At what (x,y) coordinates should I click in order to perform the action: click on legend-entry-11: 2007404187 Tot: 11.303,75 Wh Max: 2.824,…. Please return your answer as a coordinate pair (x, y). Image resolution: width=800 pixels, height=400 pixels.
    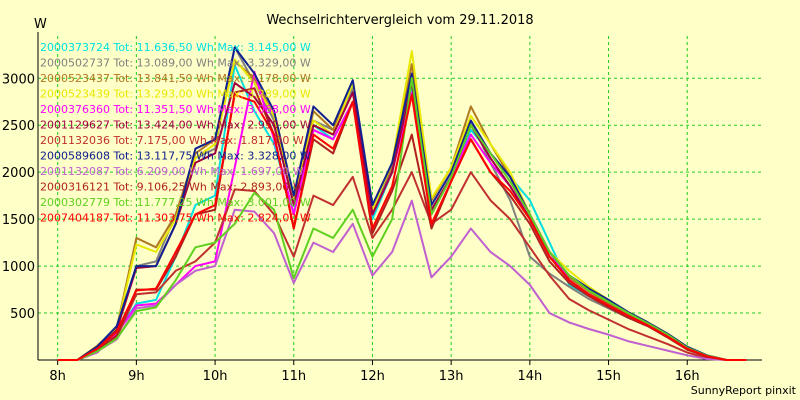
    Looking at the image, I should click on (175, 218).